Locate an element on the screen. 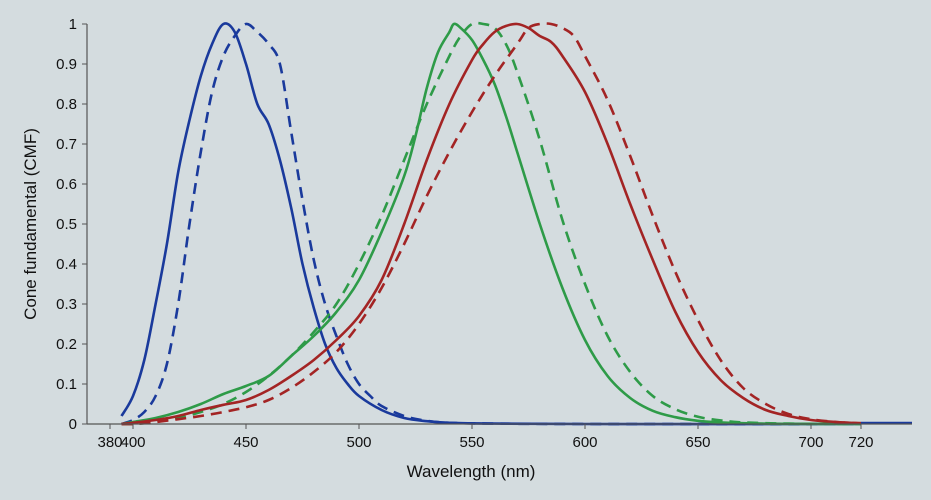 Image resolution: width=931 pixels, height=500 pixels. x-tick-label: 400 is located at coordinates (132, 442).